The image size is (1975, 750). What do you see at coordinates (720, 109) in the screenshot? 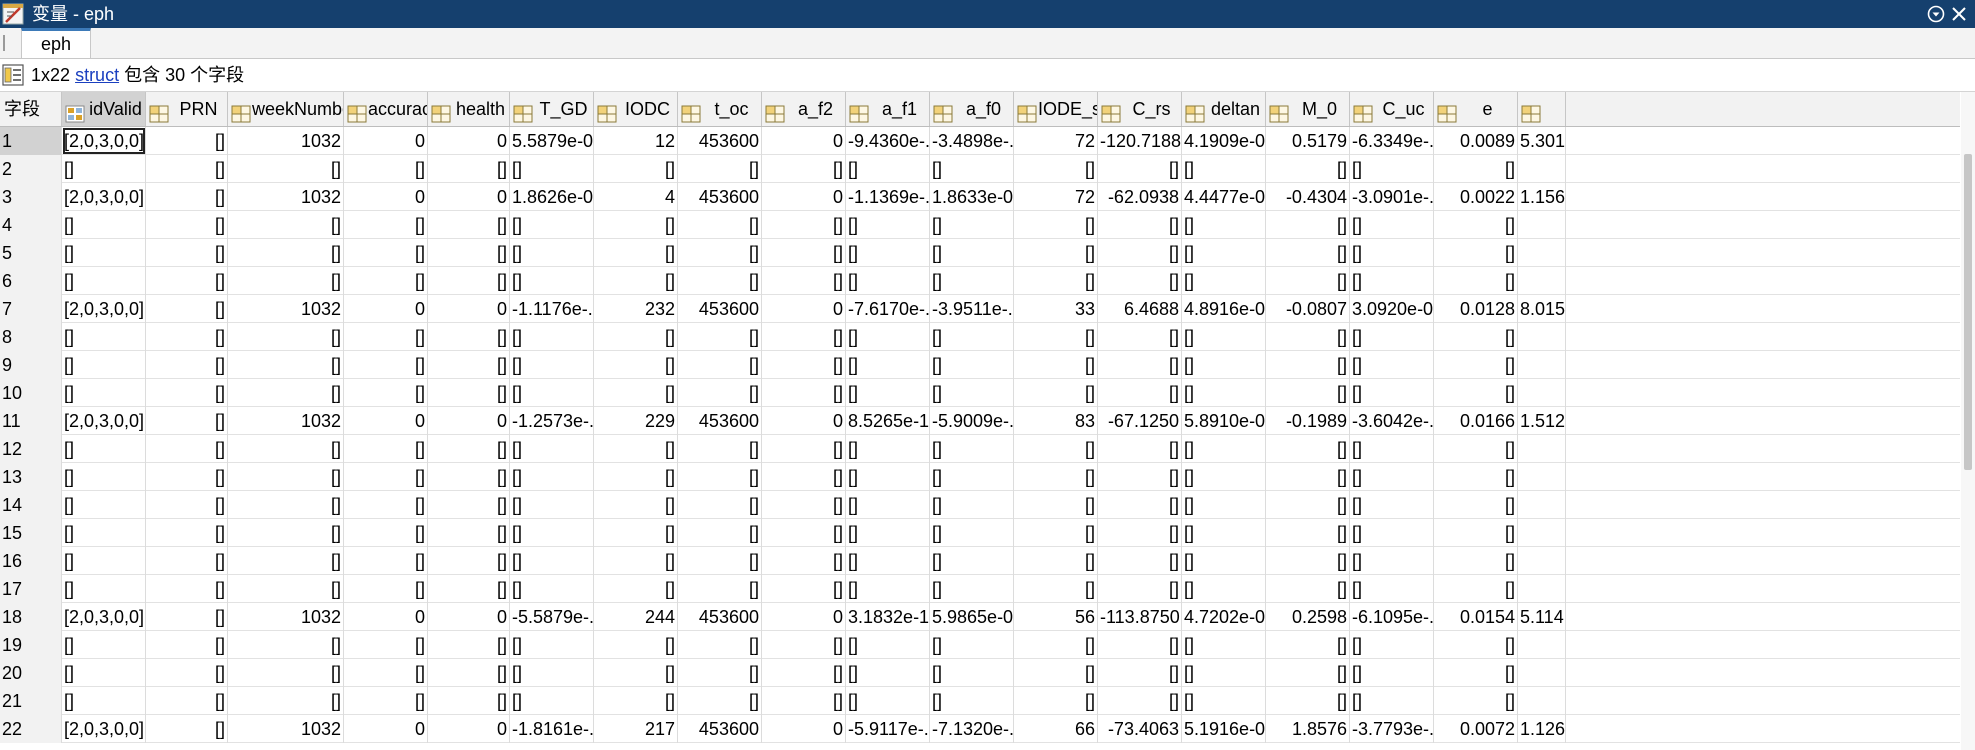
I see `column-header-t-oc: t_oc` at bounding box center [720, 109].